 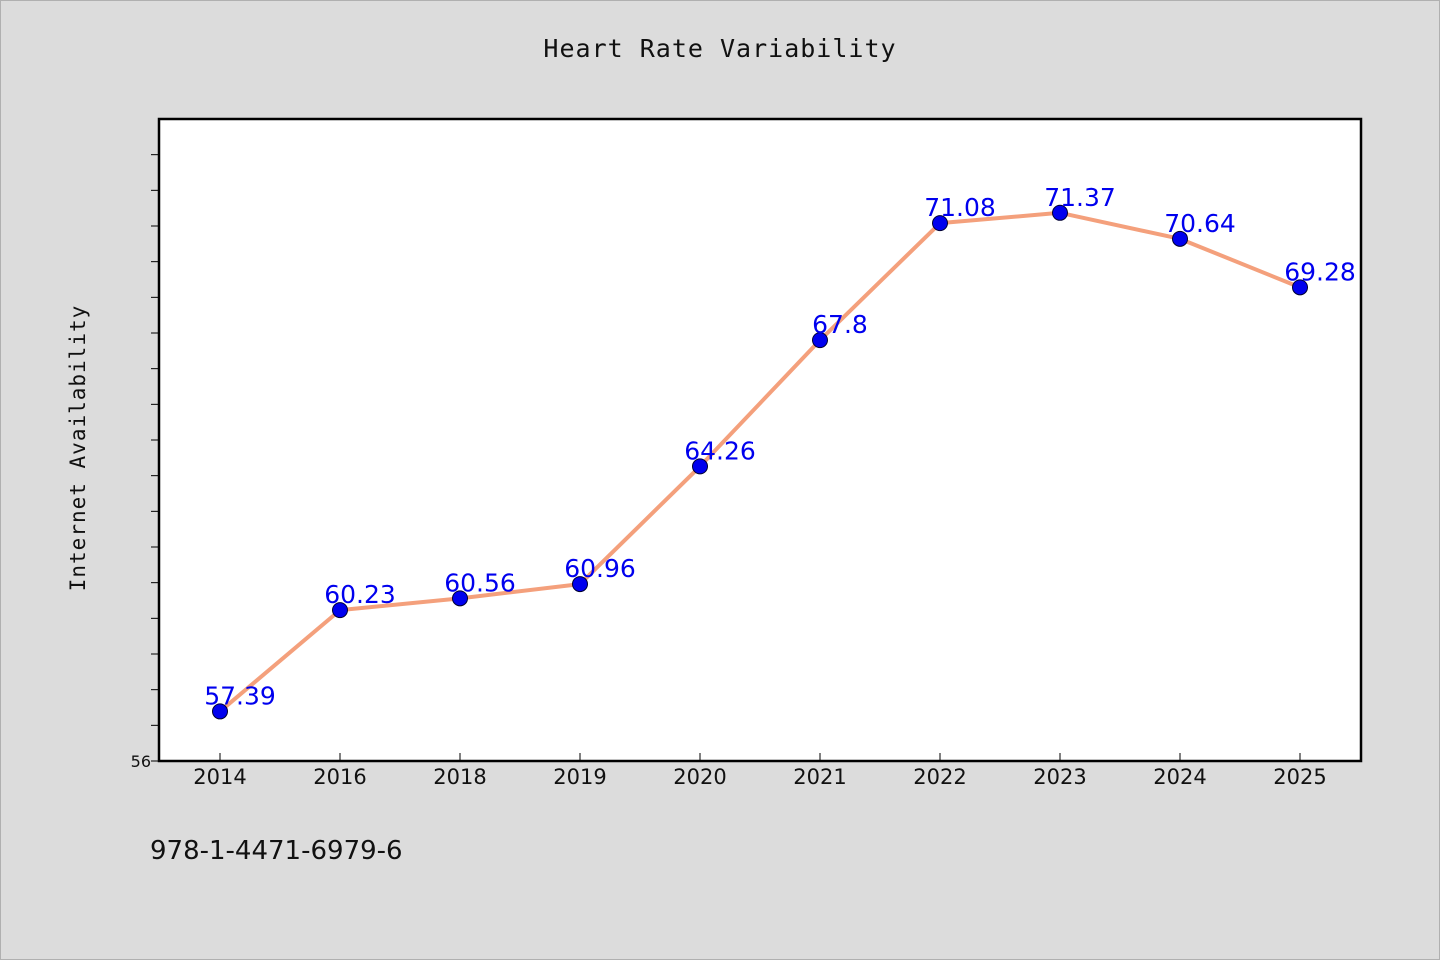 I want to click on isbn-text: 978-1-4471-6979-6, so click(x=276, y=851).